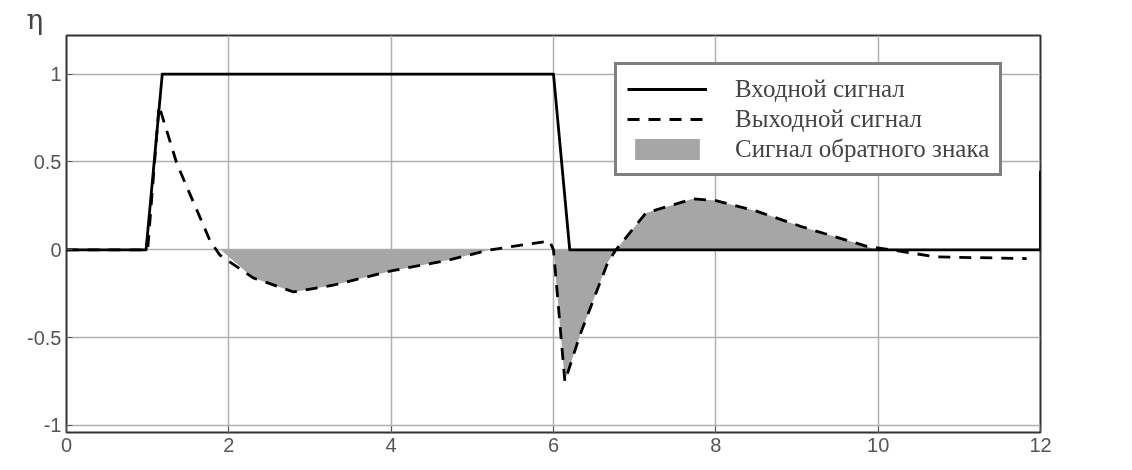 The image size is (1132, 470). Describe the element at coordinates (35, 19) in the screenshot. I see `y-axis-title: η` at that location.